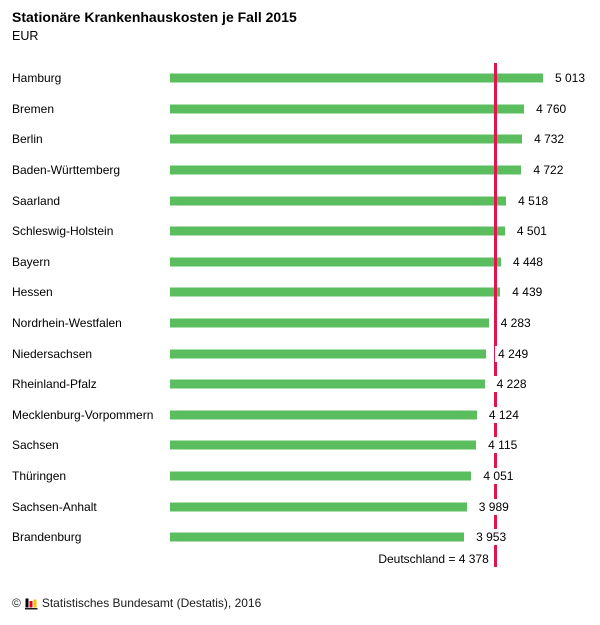 Image resolution: width=600 pixels, height=625 pixels. What do you see at coordinates (39, 476) in the screenshot?
I see `category-label: Thüringen` at bounding box center [39, 476].